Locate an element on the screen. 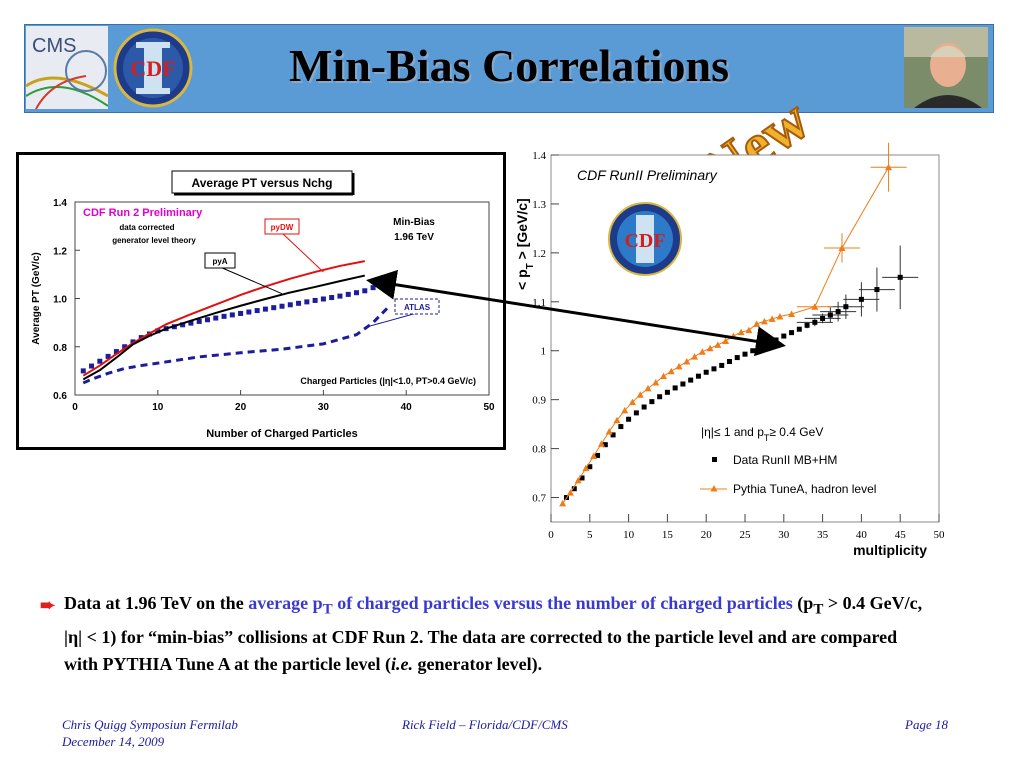 This screenshot has width=1024, height=768. y-tick-label: 1.1 is located at coordinates (539, 303).